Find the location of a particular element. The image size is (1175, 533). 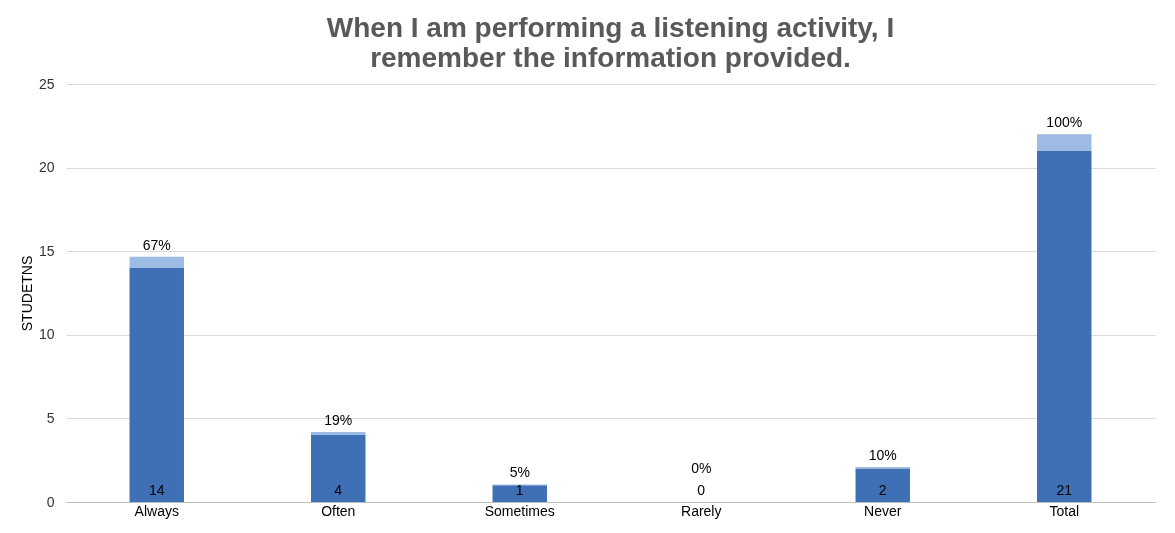

x-tick-label: Often is located at coordinates (338, 510).